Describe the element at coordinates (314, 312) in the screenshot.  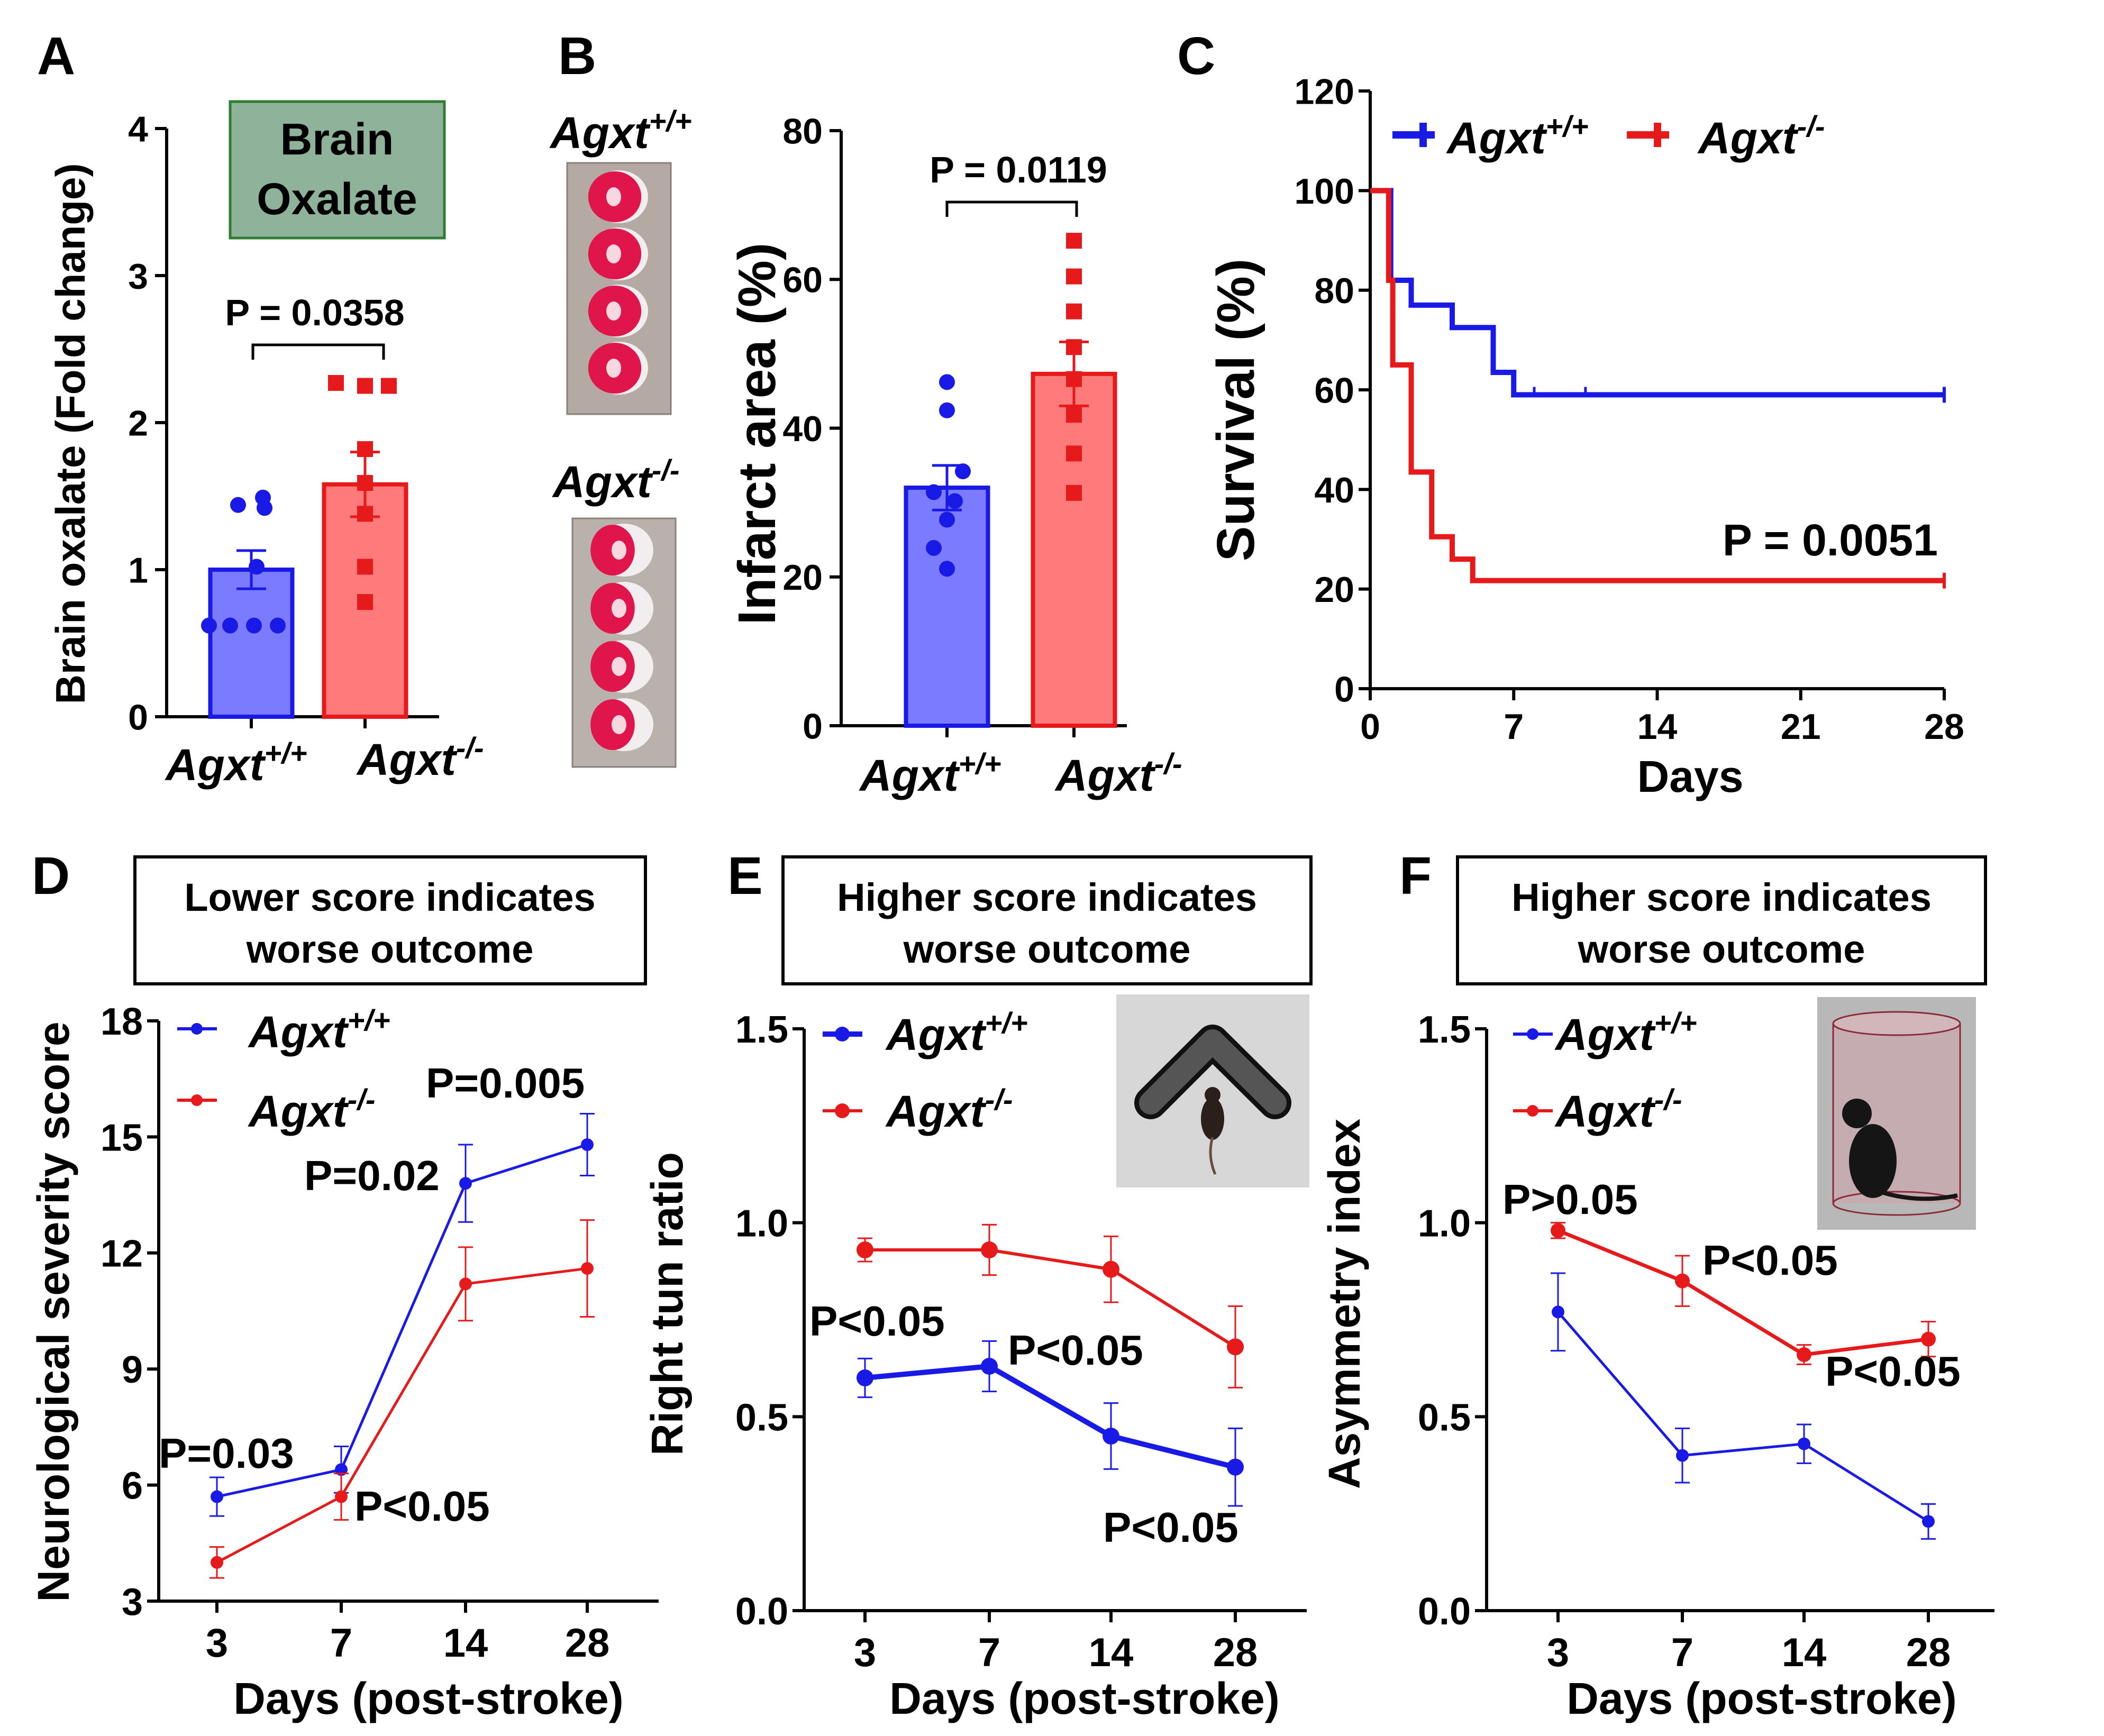
I see `a-pvalue: P = 0.0358` at that location.